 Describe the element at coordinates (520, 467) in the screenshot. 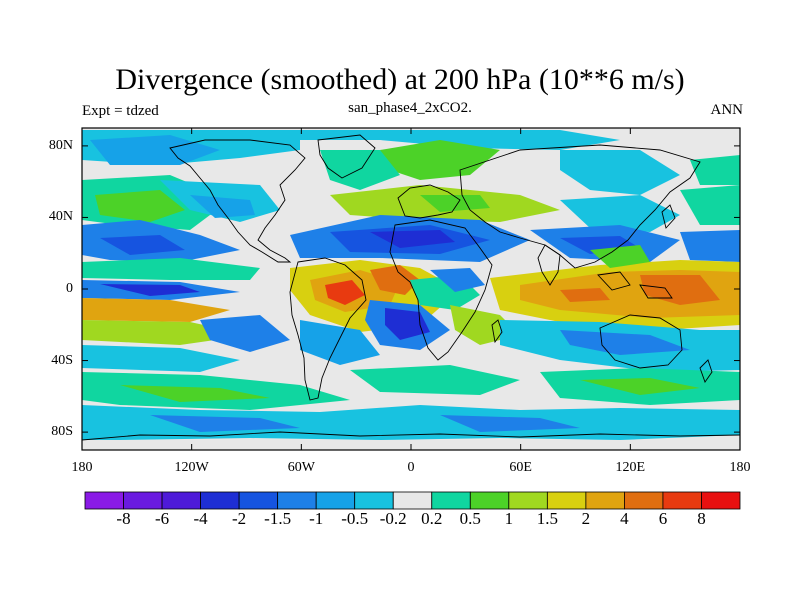

I see `lon-tick-label: 60E` at that location.